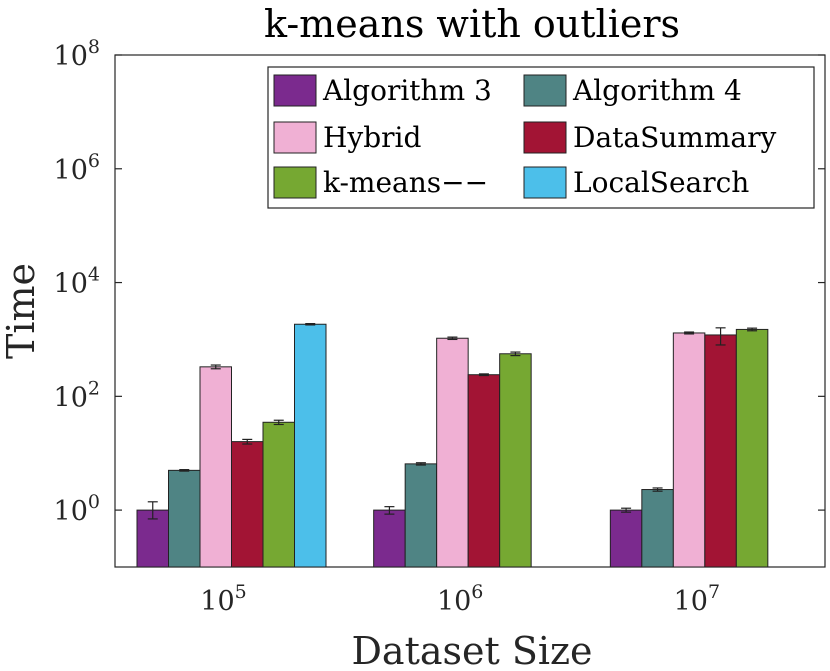 The width and height of the screenshot is (830, 671). I want to click on y-tick-label-exponent: 0, so click(94, 502).